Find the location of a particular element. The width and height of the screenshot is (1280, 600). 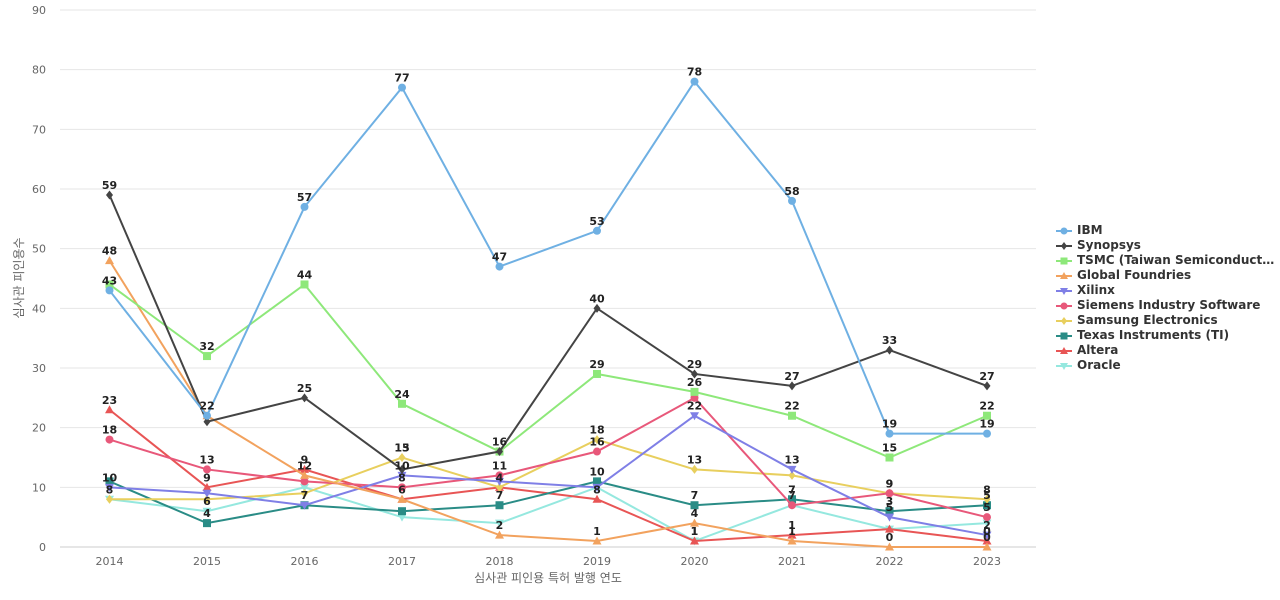

data-label: 7 is located at coordinates (792, 495).